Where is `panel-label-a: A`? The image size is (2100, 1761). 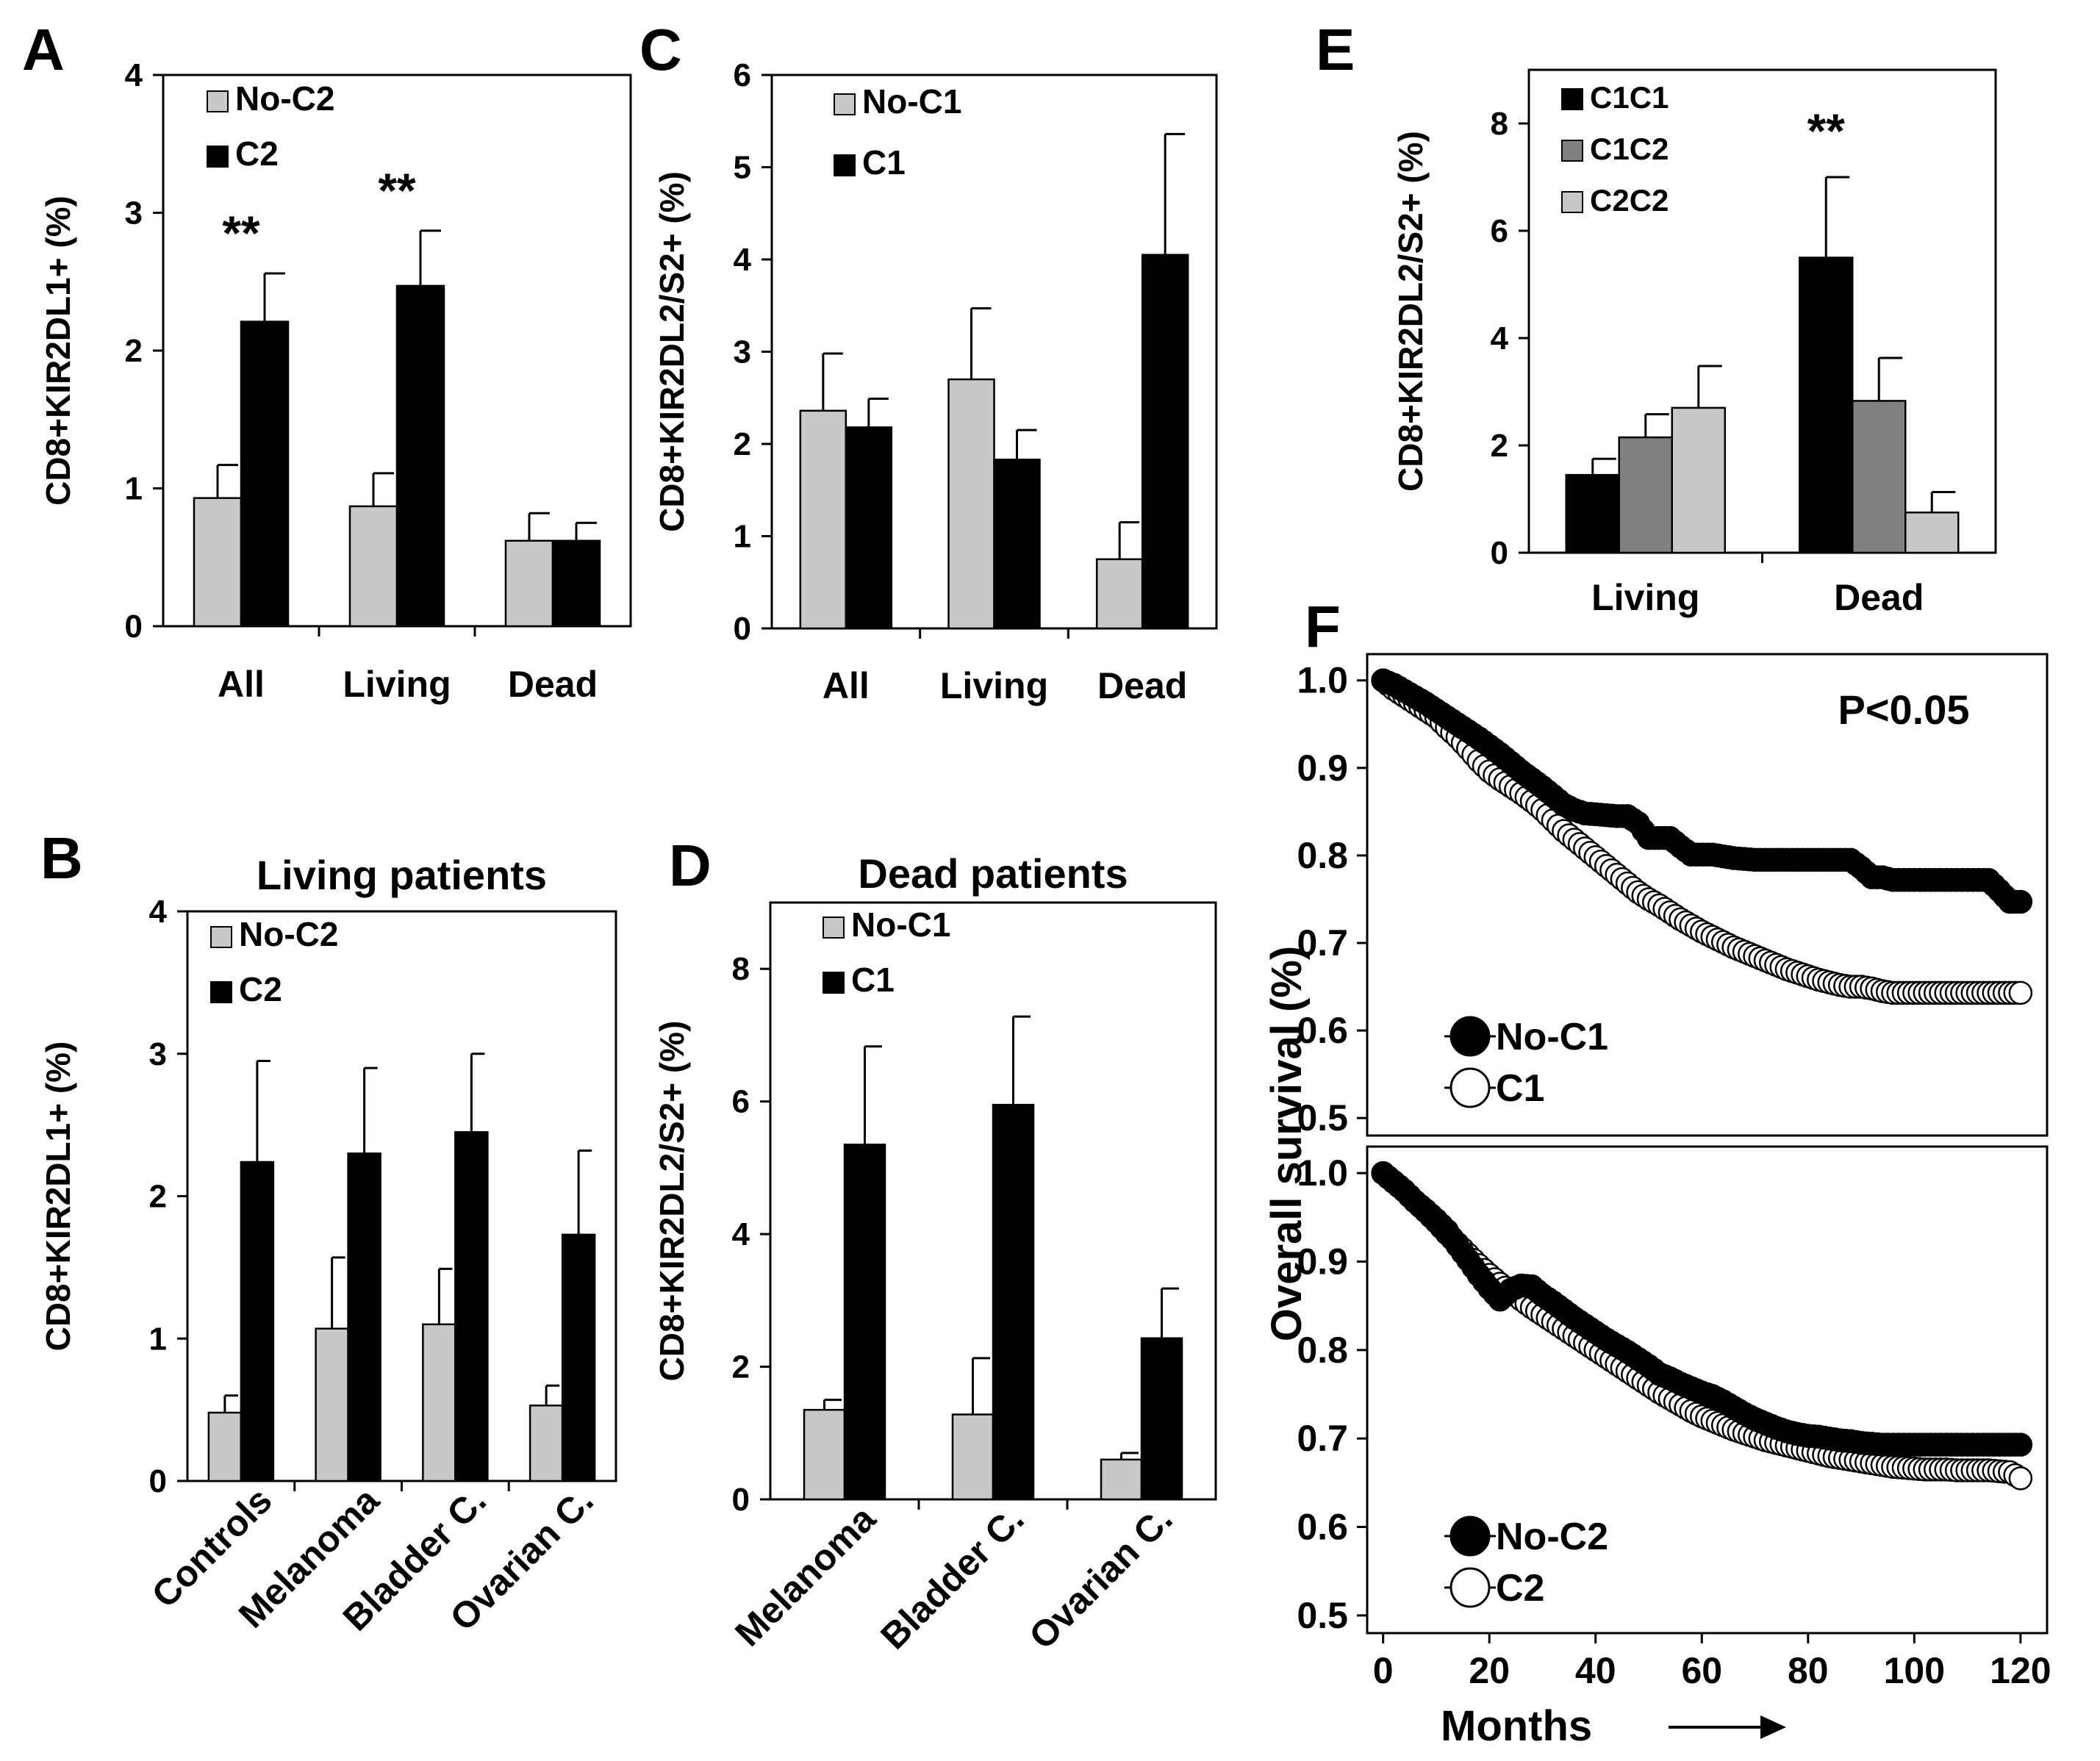 panel-label-a: A is located at coordinates (43, 49).